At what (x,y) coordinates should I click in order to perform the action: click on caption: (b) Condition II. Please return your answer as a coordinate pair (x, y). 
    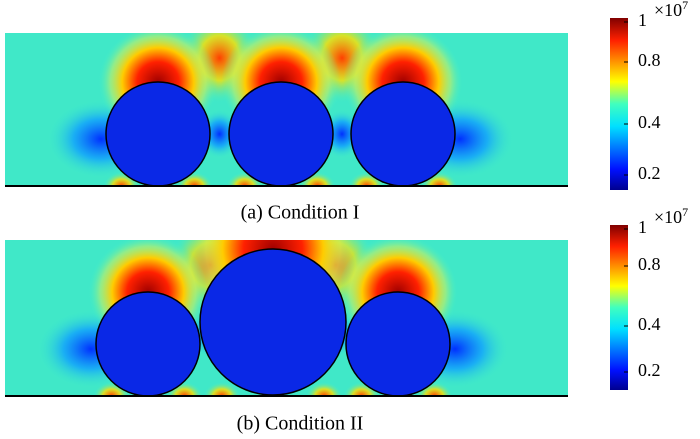
    Looking at the image, I should click on (300, 424).